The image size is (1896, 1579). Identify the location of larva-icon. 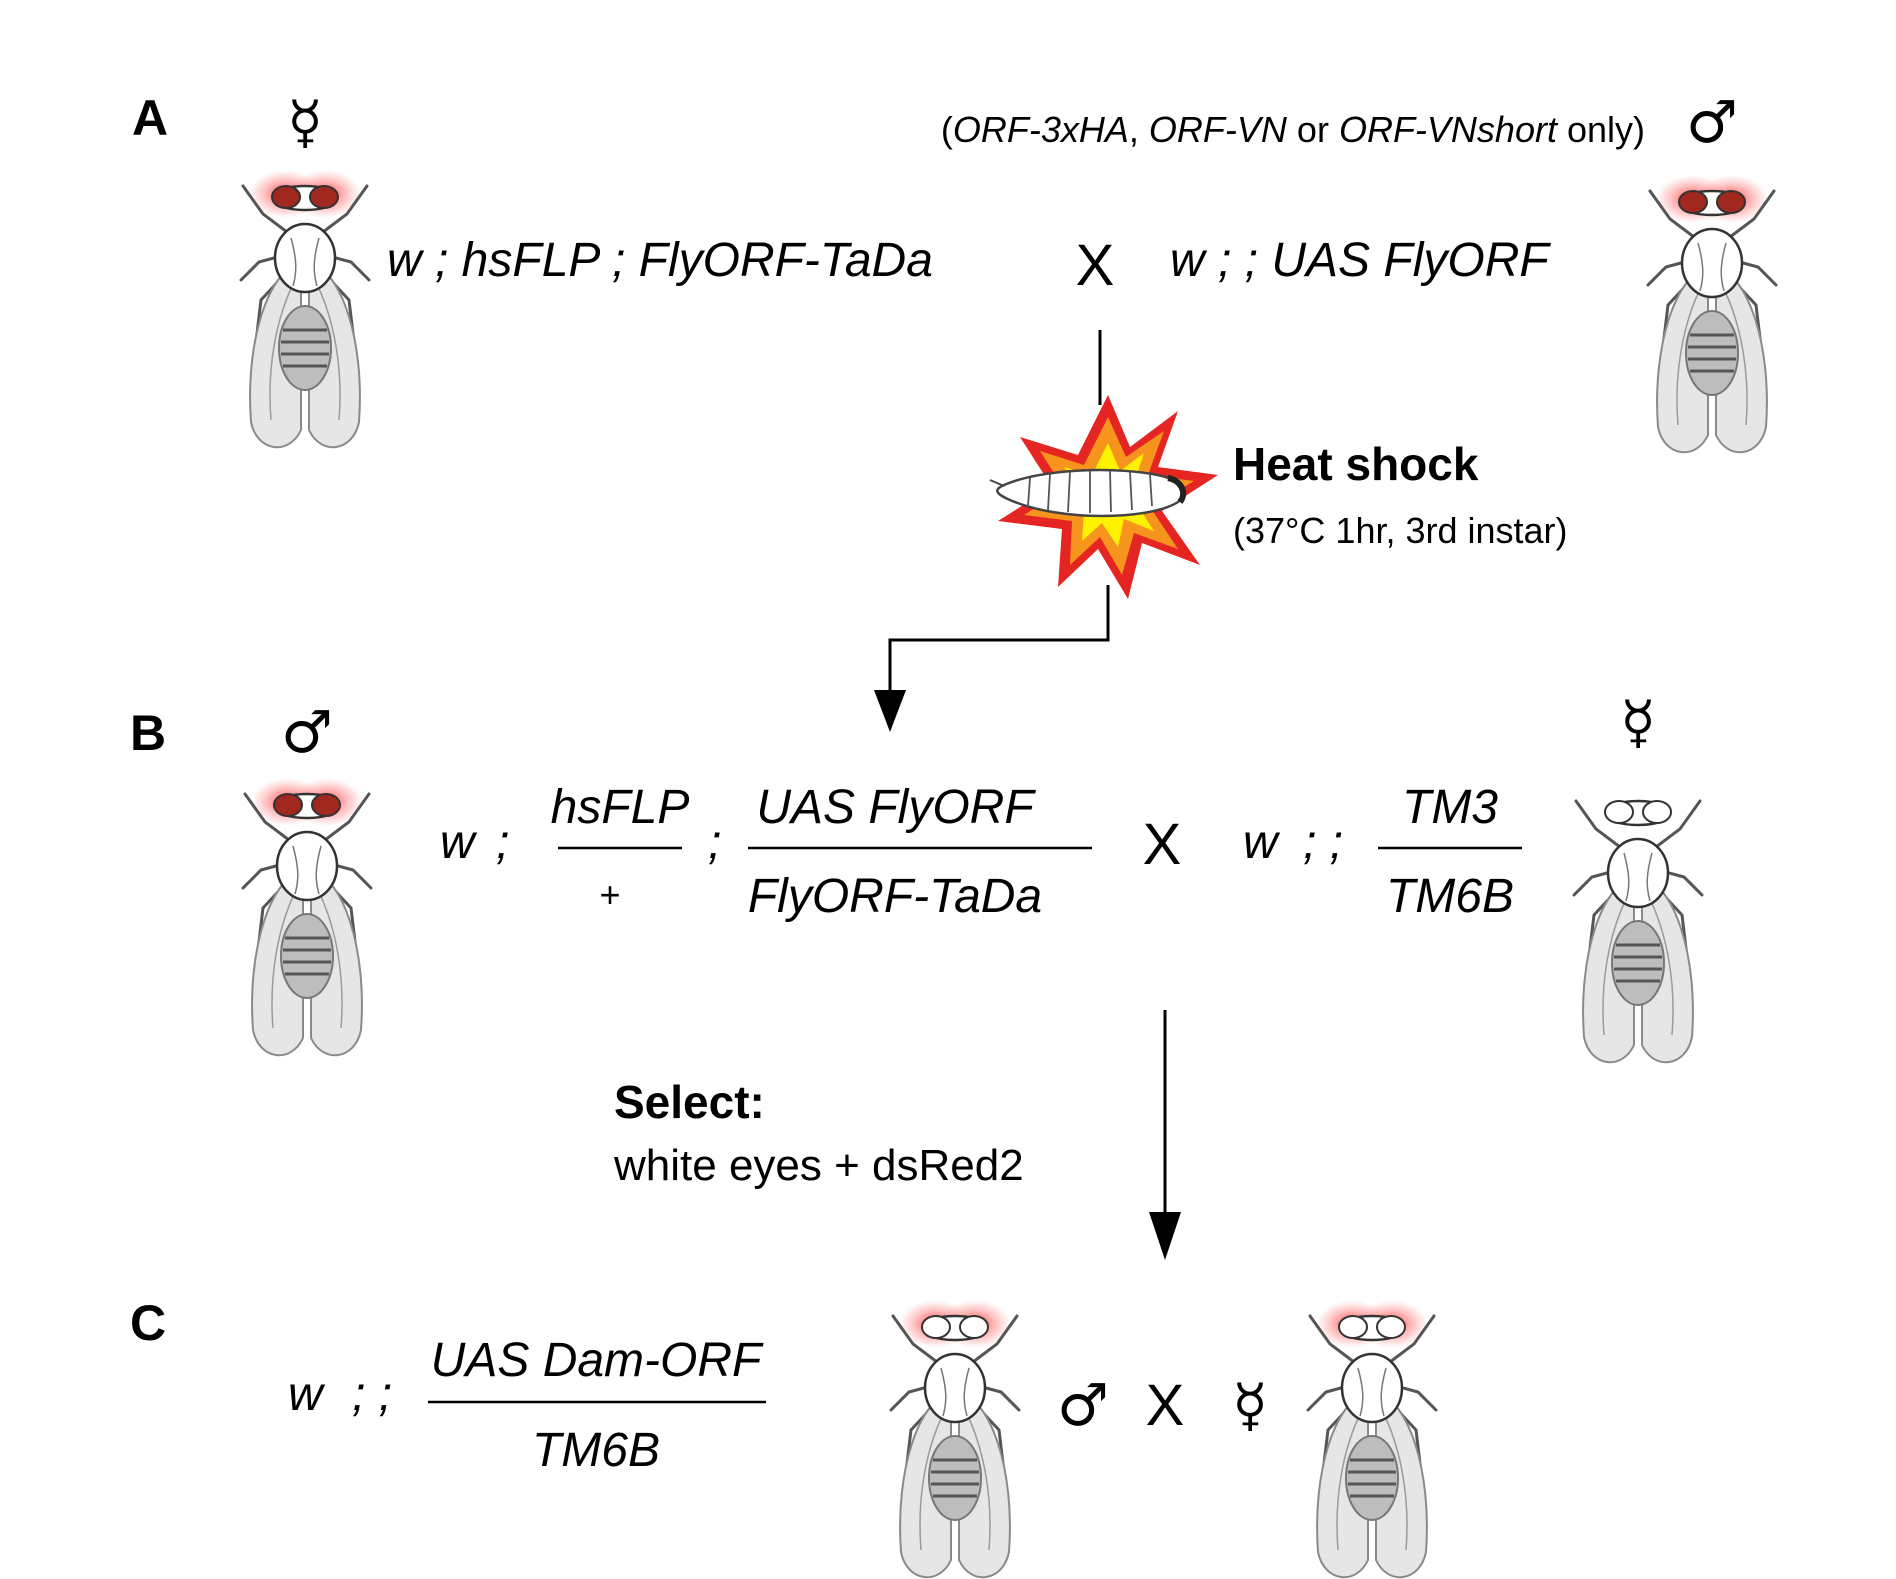
(1088, 493).